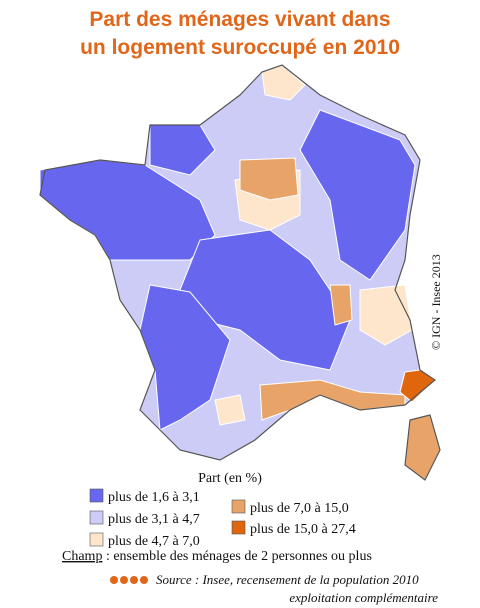  I want to click on region-toulouse, so click(230, 410).